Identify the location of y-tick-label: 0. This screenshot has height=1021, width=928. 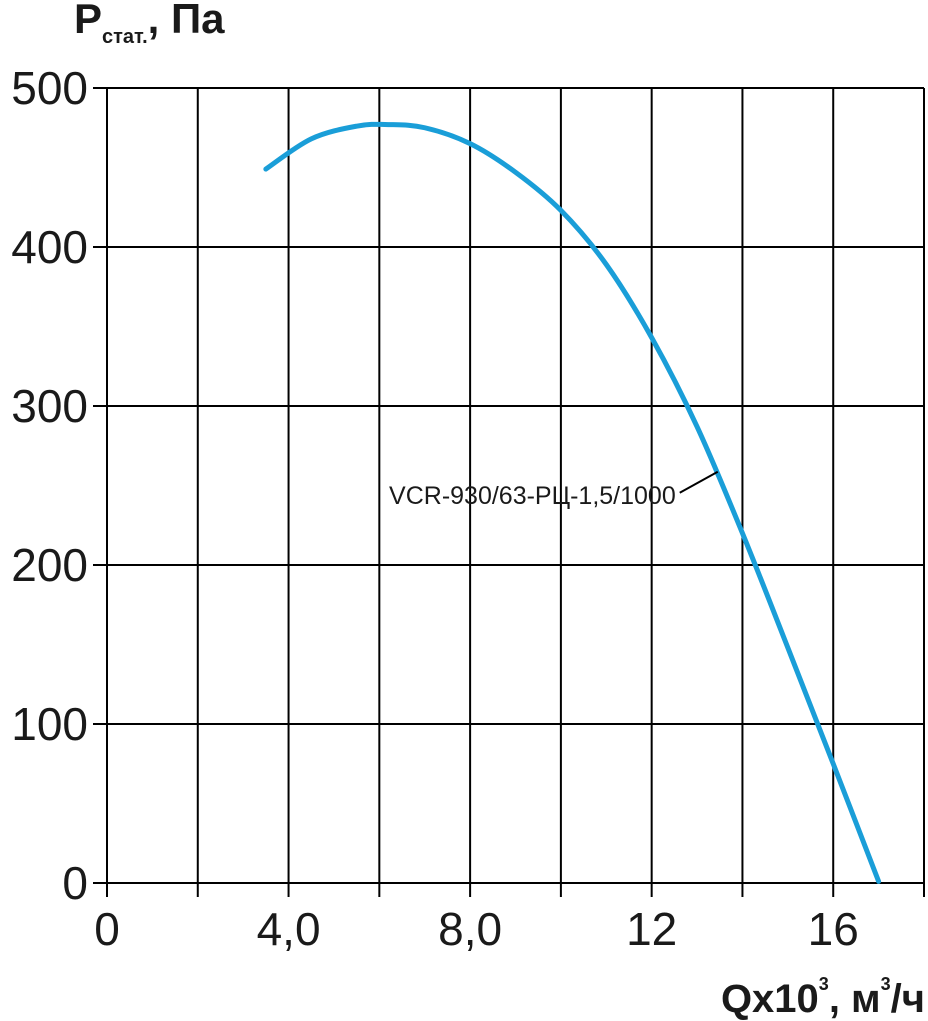
(75, 883).